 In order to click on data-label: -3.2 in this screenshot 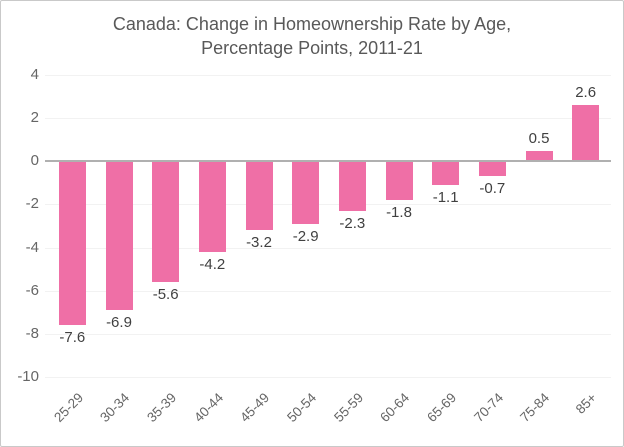, I will do `click(259, 243)`.